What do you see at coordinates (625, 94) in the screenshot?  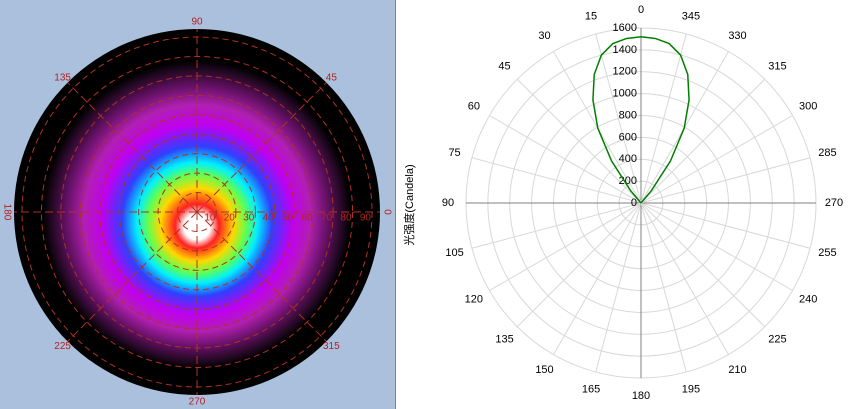 I see `r-tick-label: 1000` at bounding box center [625, 94].